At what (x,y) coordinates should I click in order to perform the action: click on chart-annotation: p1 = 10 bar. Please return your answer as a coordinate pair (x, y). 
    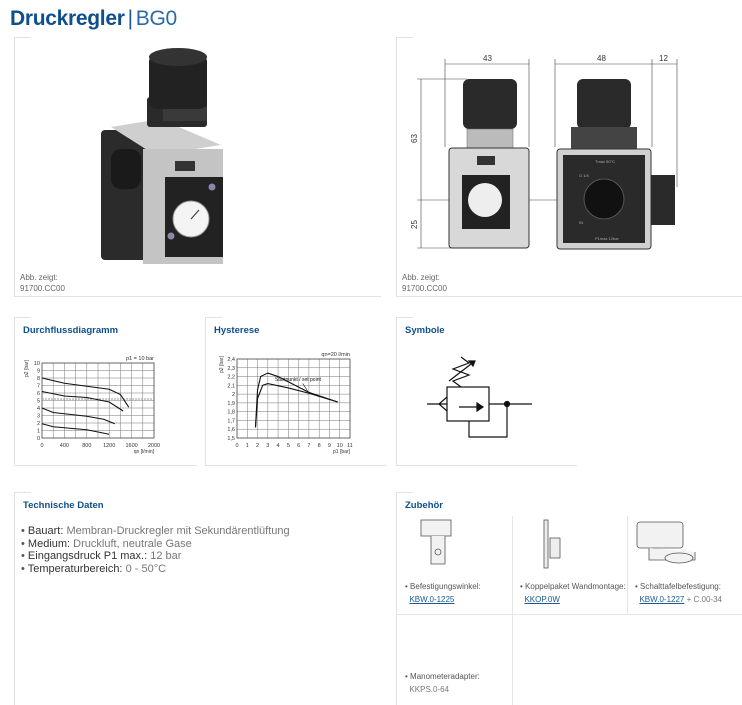
    Looking at the image, I should click on (140, 359).